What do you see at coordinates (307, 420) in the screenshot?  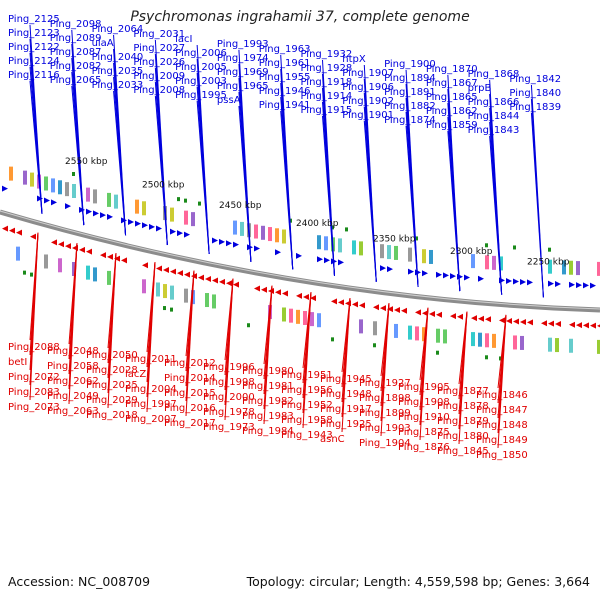 I see `reverse-gene-label: Ping_1958` at bounding box center [307, 420].